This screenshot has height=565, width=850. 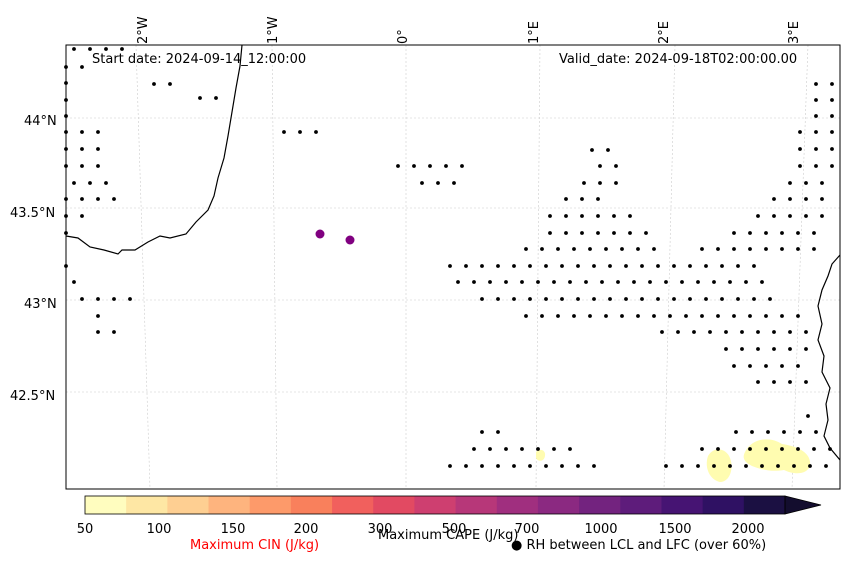 What do you see at coordinates (255, 545) in the screenshot?
I see `cin-label: Maximum CIN (J/kg)` at bounding box center [255, 545].